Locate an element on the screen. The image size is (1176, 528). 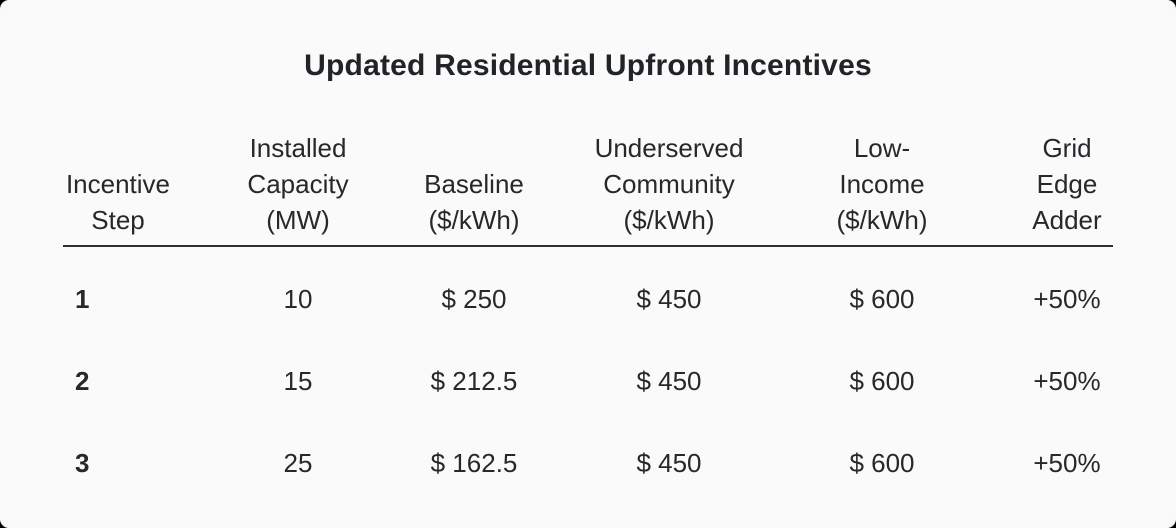
cell-baseline: $ 162.5 is located at coordinates (474, 463).